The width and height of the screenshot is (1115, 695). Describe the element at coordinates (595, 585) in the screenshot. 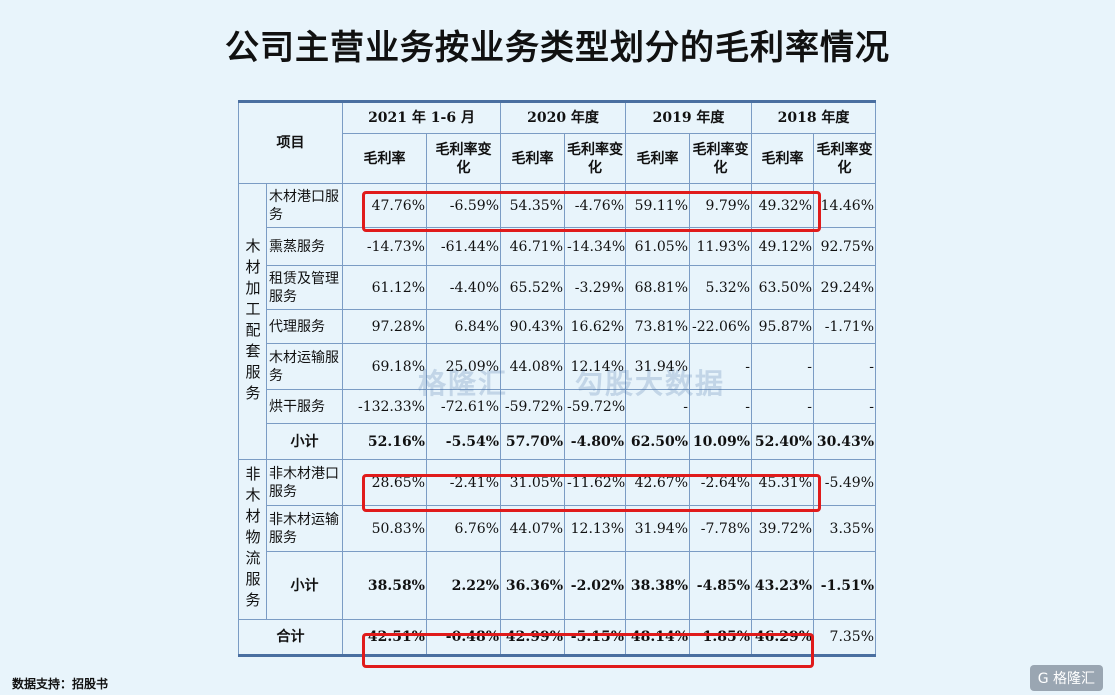

I see `subtotal-value-cell: -2.02%` at that location.